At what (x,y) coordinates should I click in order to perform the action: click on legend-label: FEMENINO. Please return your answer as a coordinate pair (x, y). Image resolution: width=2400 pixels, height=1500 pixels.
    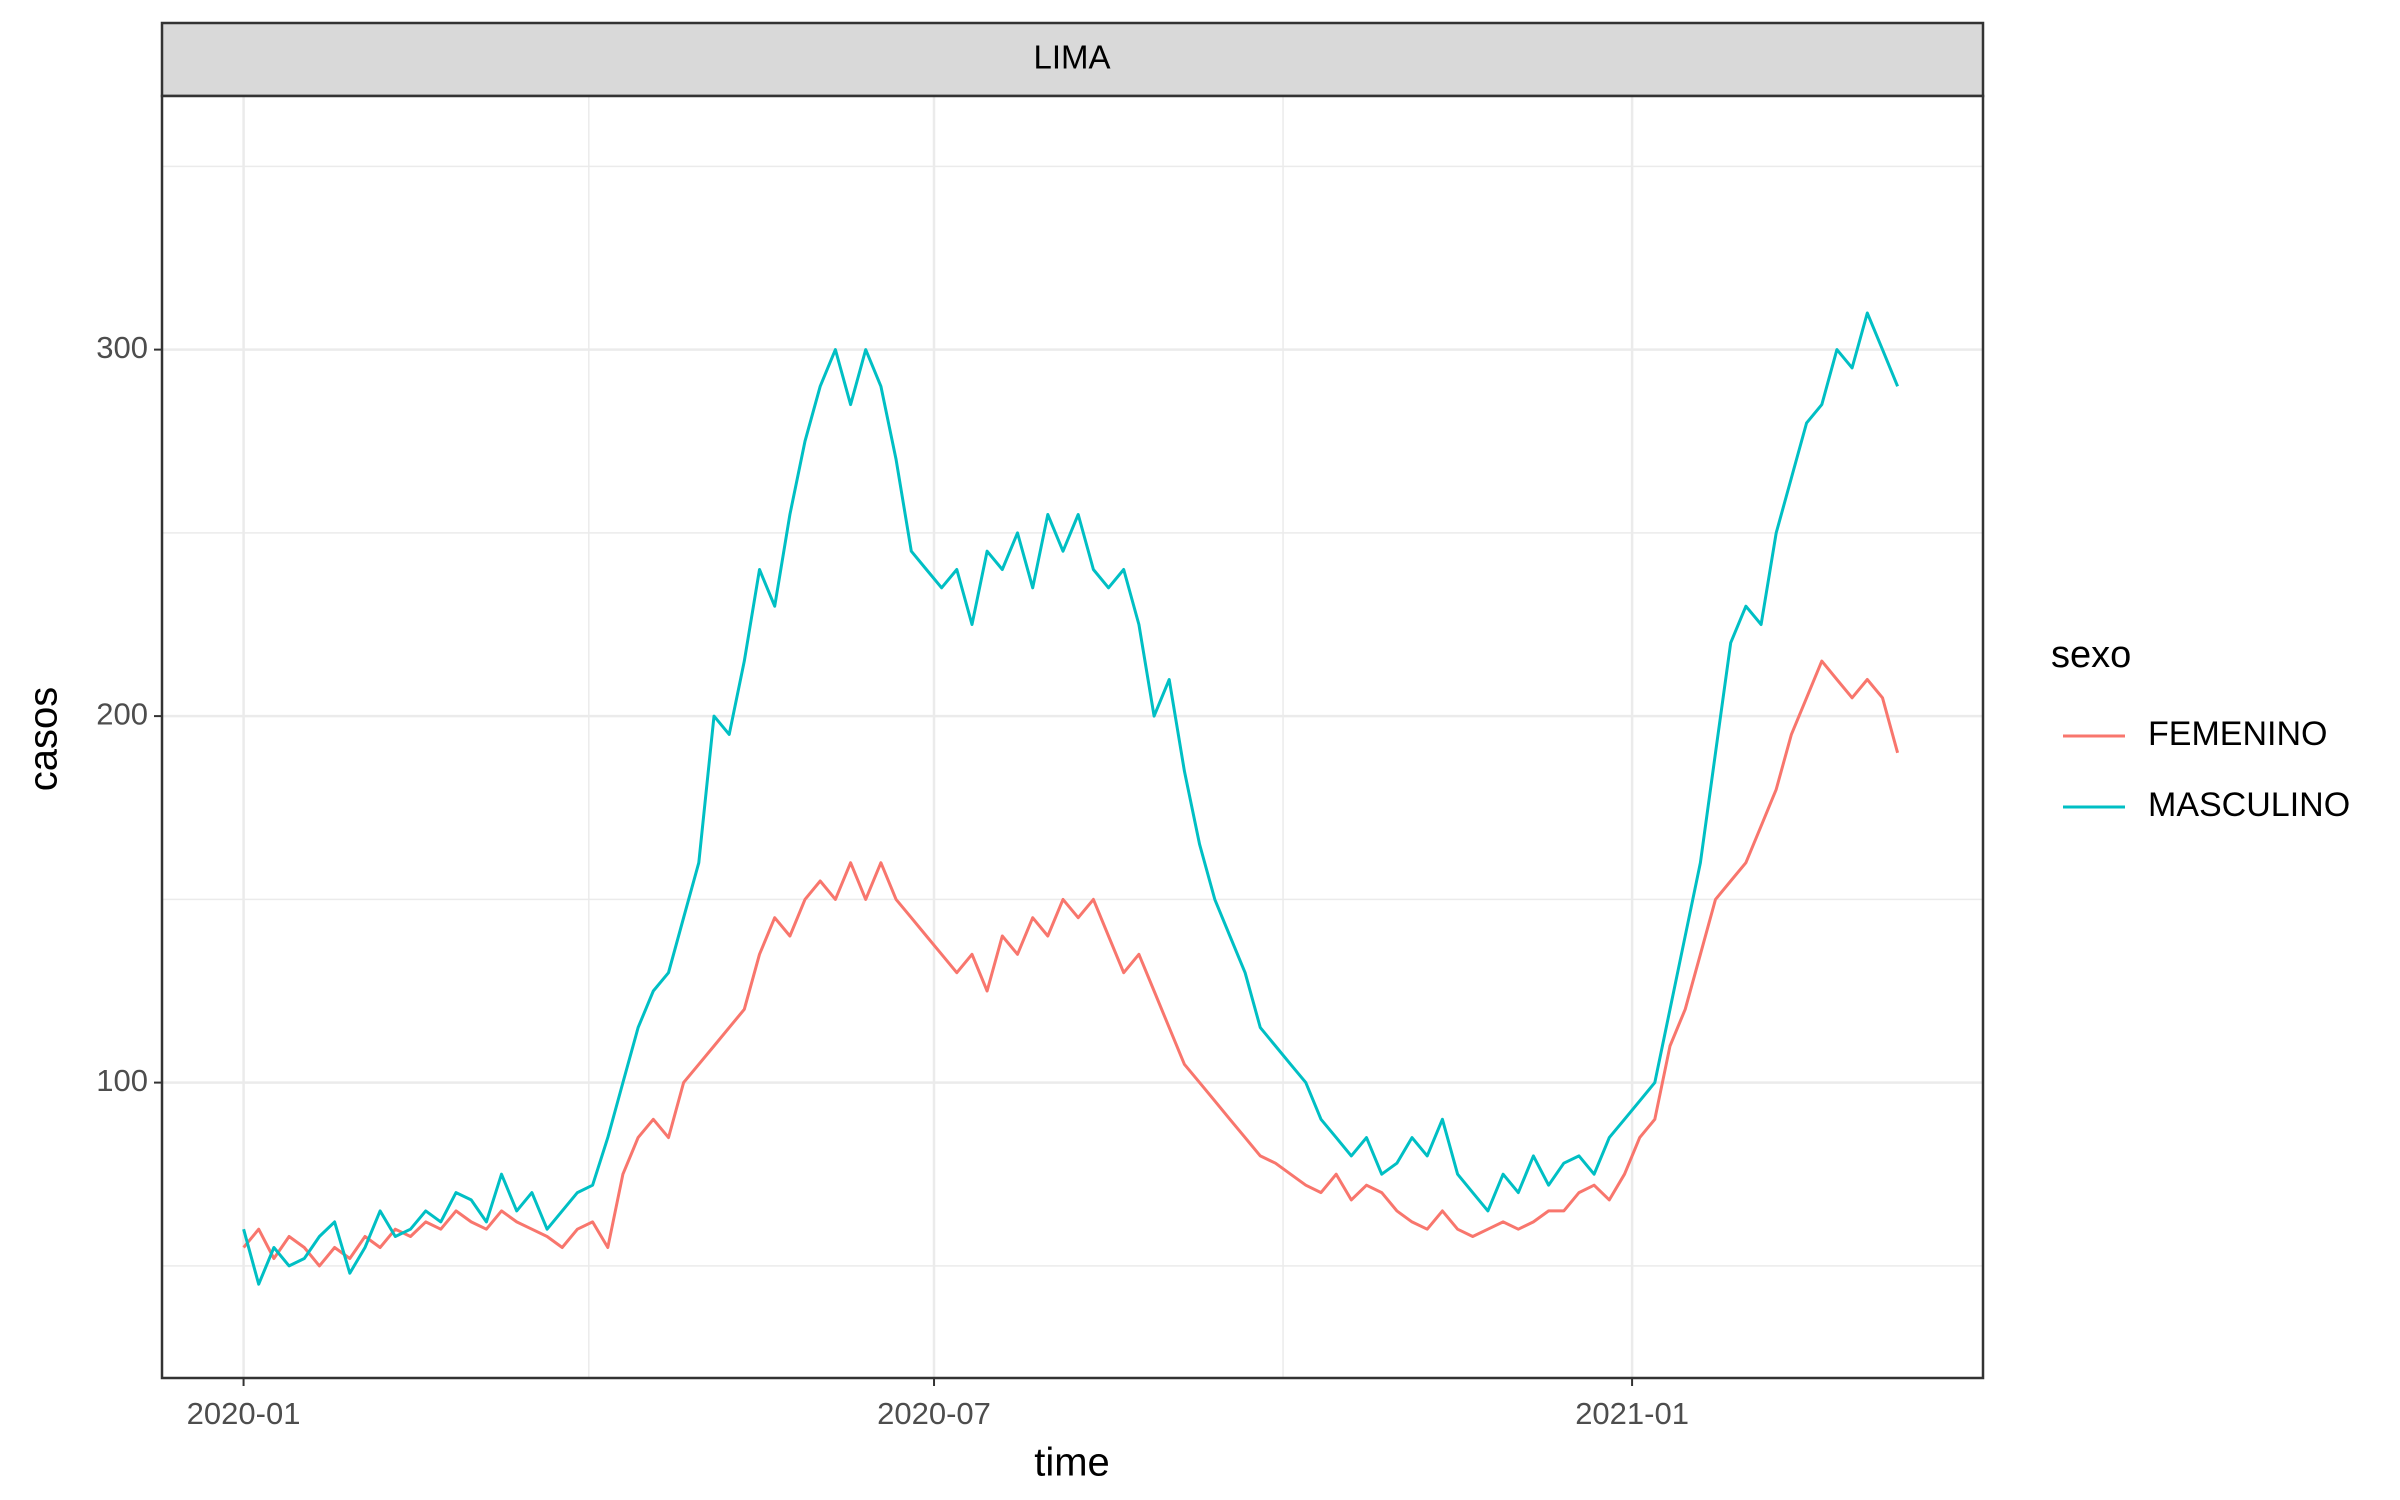
    Looking at the image, I should click on (2237, 734).